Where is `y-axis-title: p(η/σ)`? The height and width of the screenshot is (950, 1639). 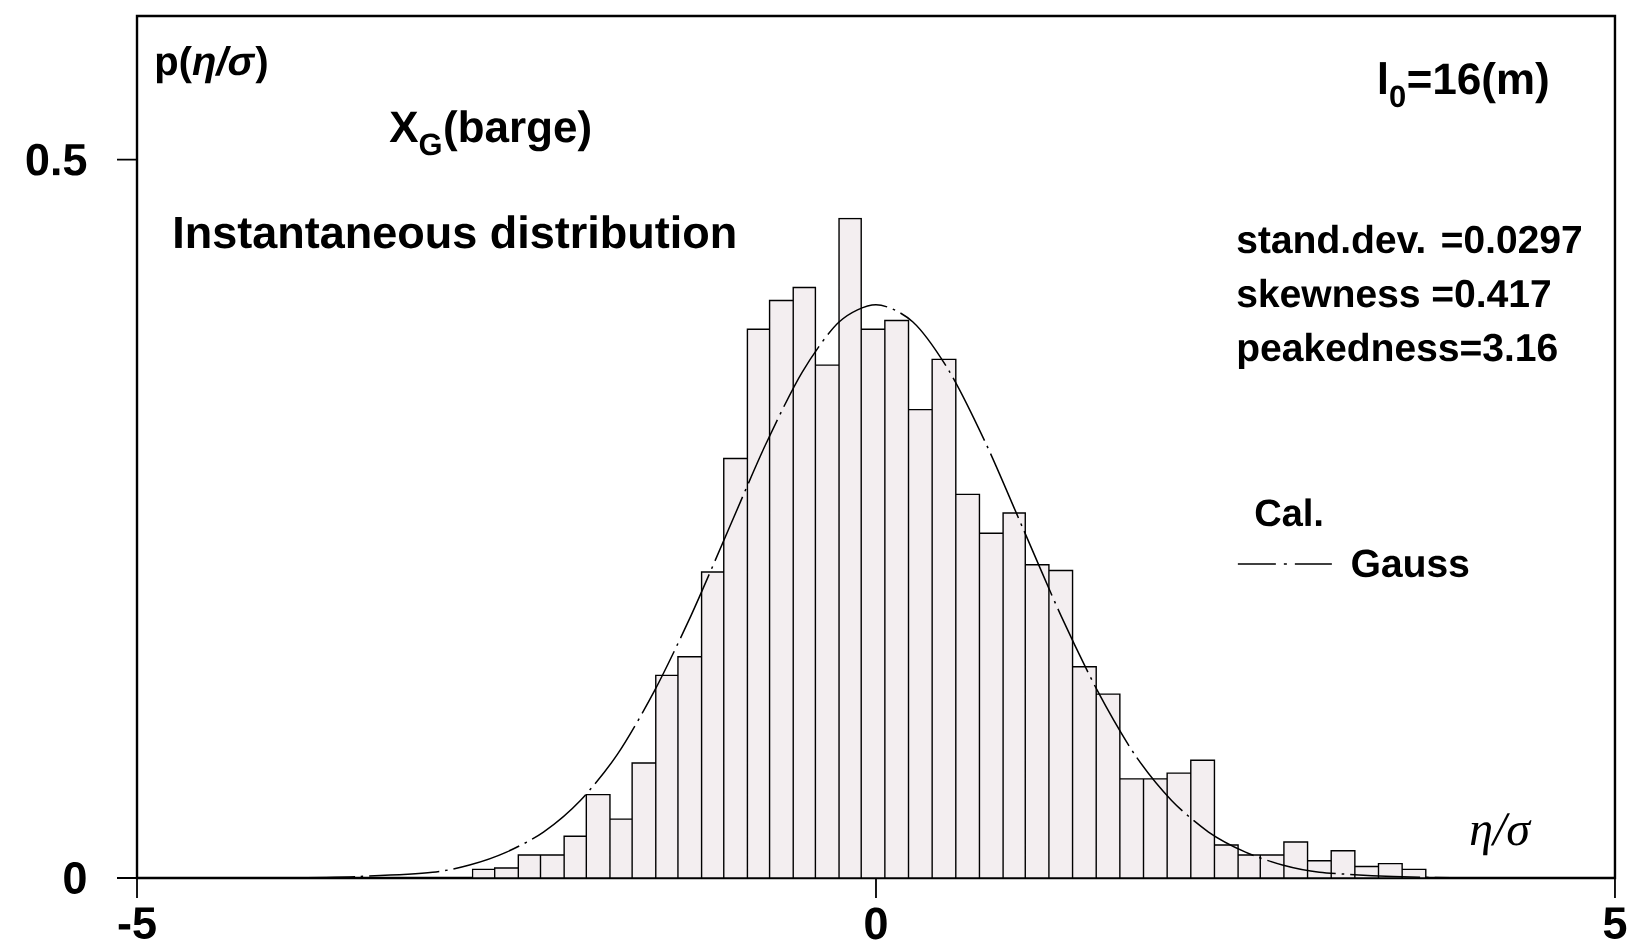
y-axis-title: p(η/σ) is located at coordinates (211, 64).